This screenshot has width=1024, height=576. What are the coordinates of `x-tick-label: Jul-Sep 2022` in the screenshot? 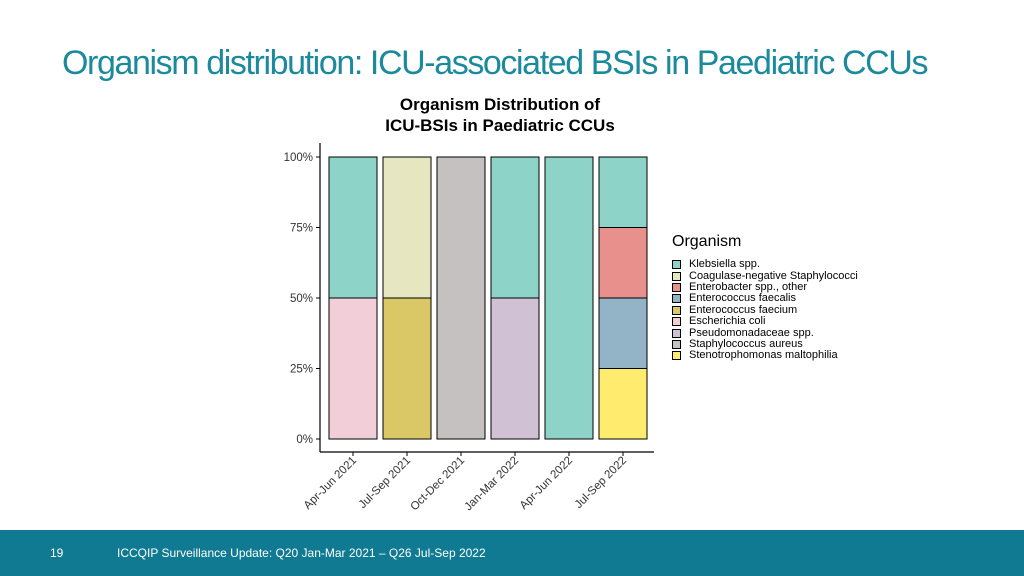 It's located at (601, 483).